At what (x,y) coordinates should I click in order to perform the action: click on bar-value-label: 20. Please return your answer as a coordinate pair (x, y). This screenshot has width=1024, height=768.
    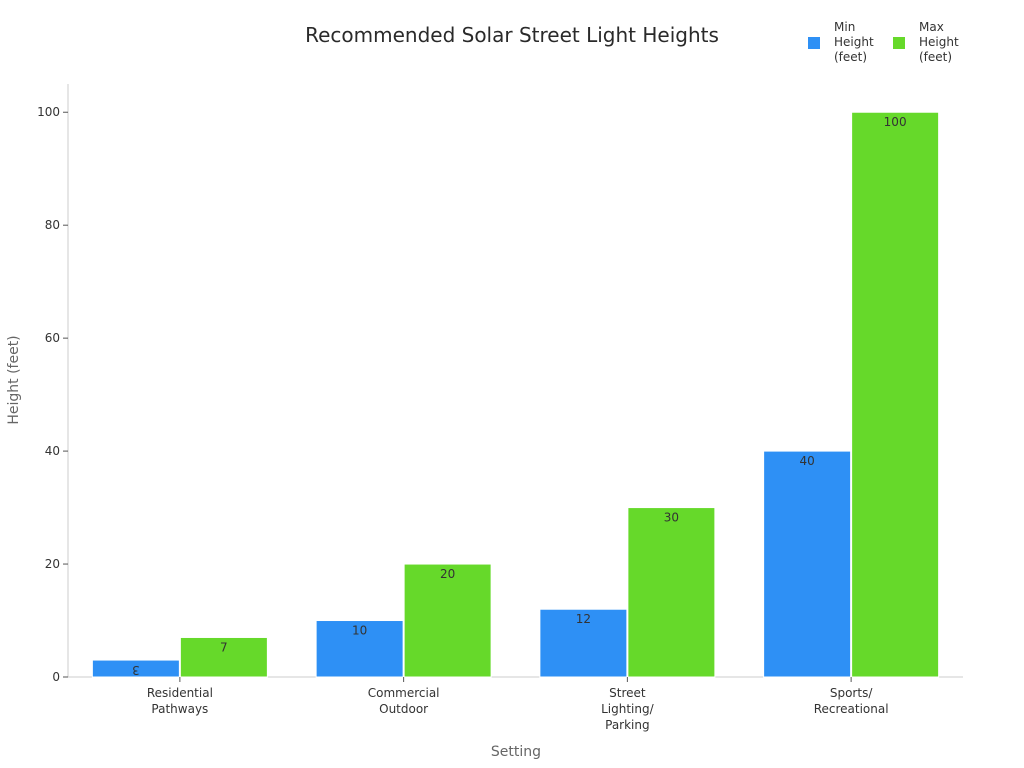
    Looking at the image, I should click on (447, 574).